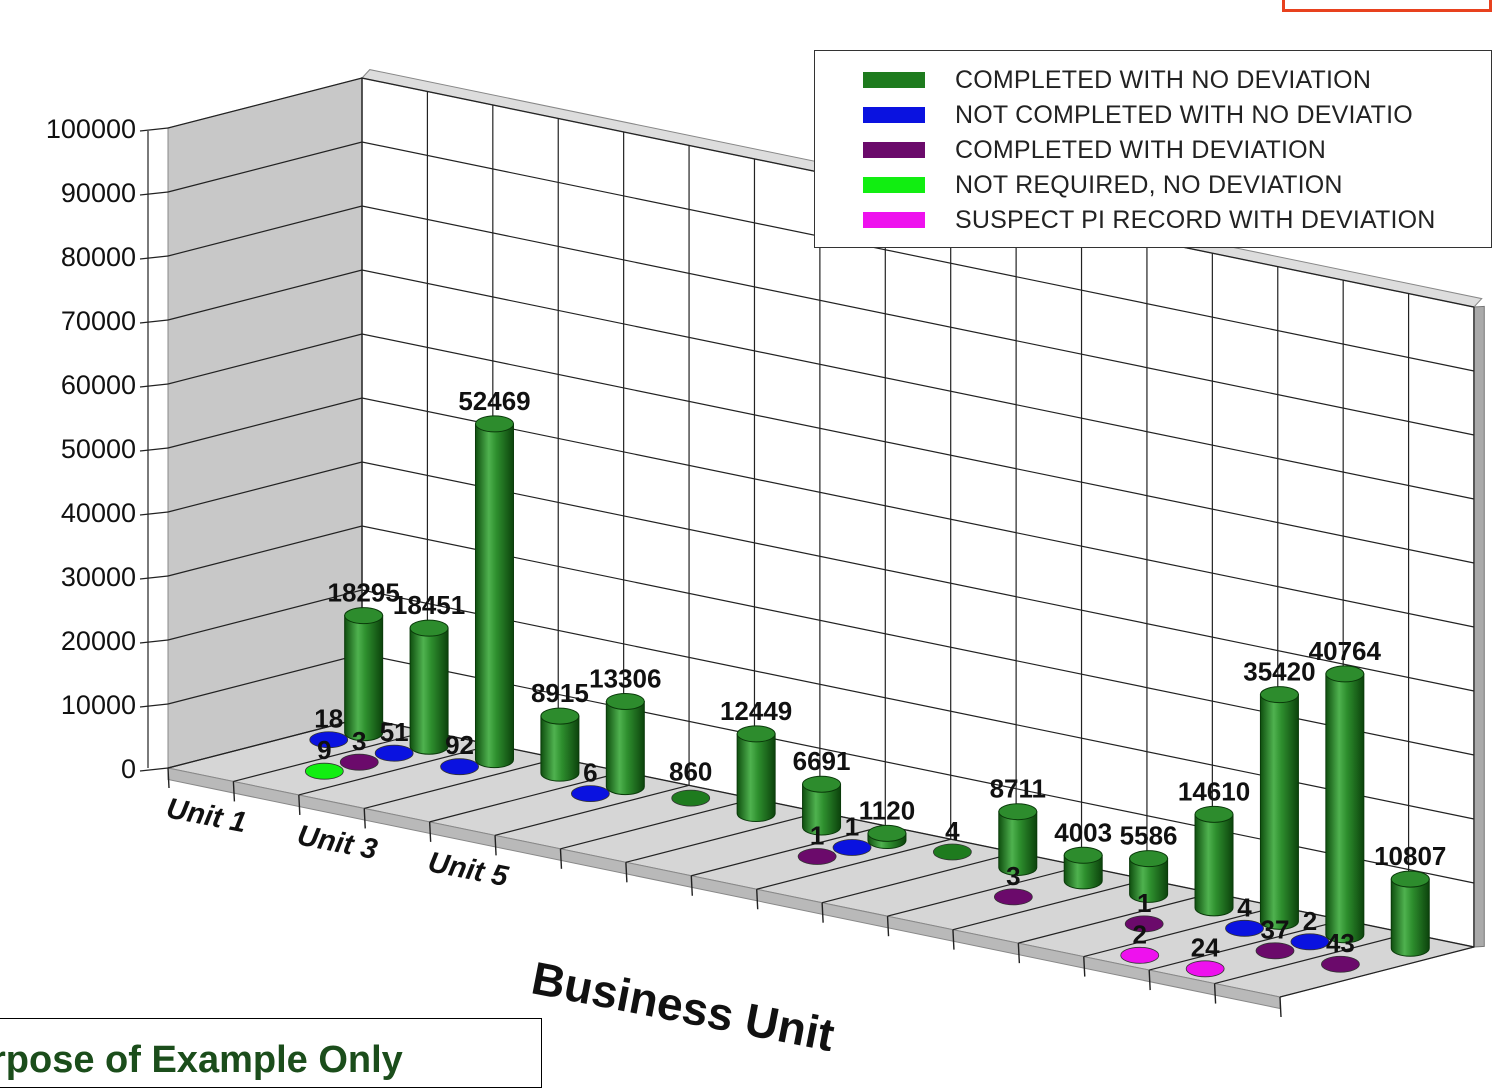  I want to click on data-label: 6691, so click(822, 761).